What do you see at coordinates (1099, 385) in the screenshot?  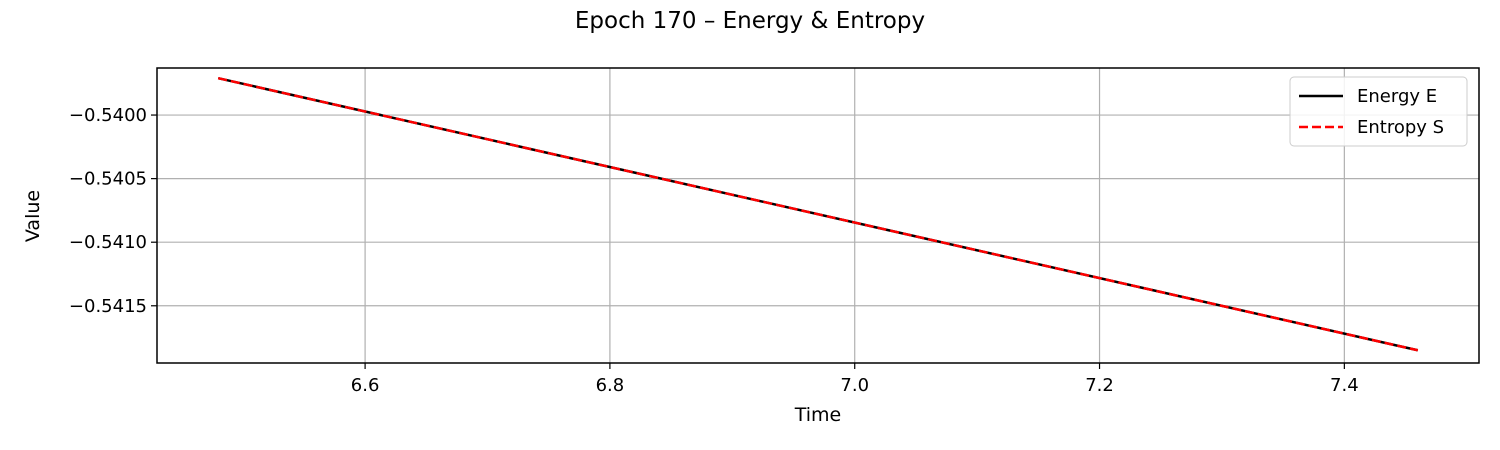 I see `x-tick-label: 7.2` at bounding box center [1099, 385].